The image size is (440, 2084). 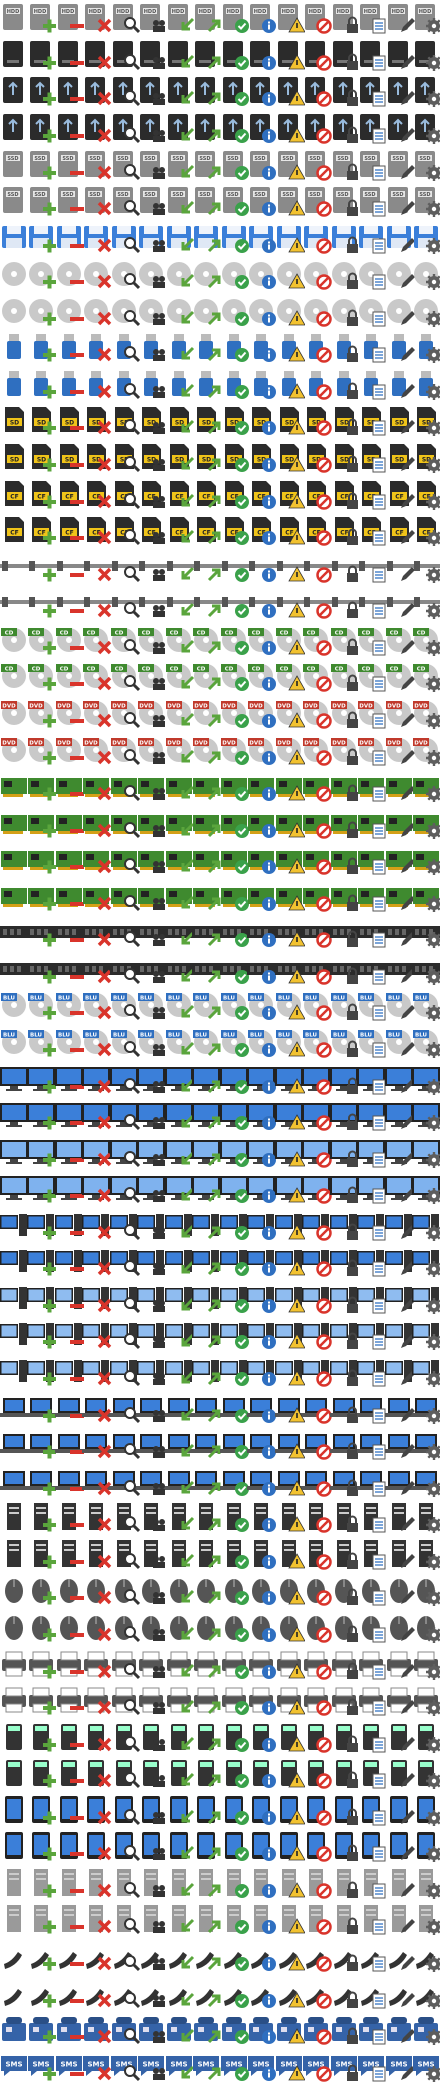 What do you see at coordinates (374, 1774) in the screenshot?
I see `calculator-list-icon-graphic` at bounding box center [374, 1774].